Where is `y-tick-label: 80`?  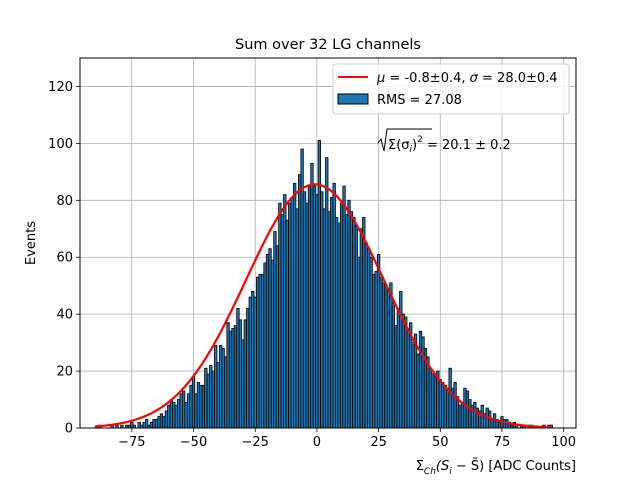
y-tick-label: 80 is located at coordinates (64, 201).